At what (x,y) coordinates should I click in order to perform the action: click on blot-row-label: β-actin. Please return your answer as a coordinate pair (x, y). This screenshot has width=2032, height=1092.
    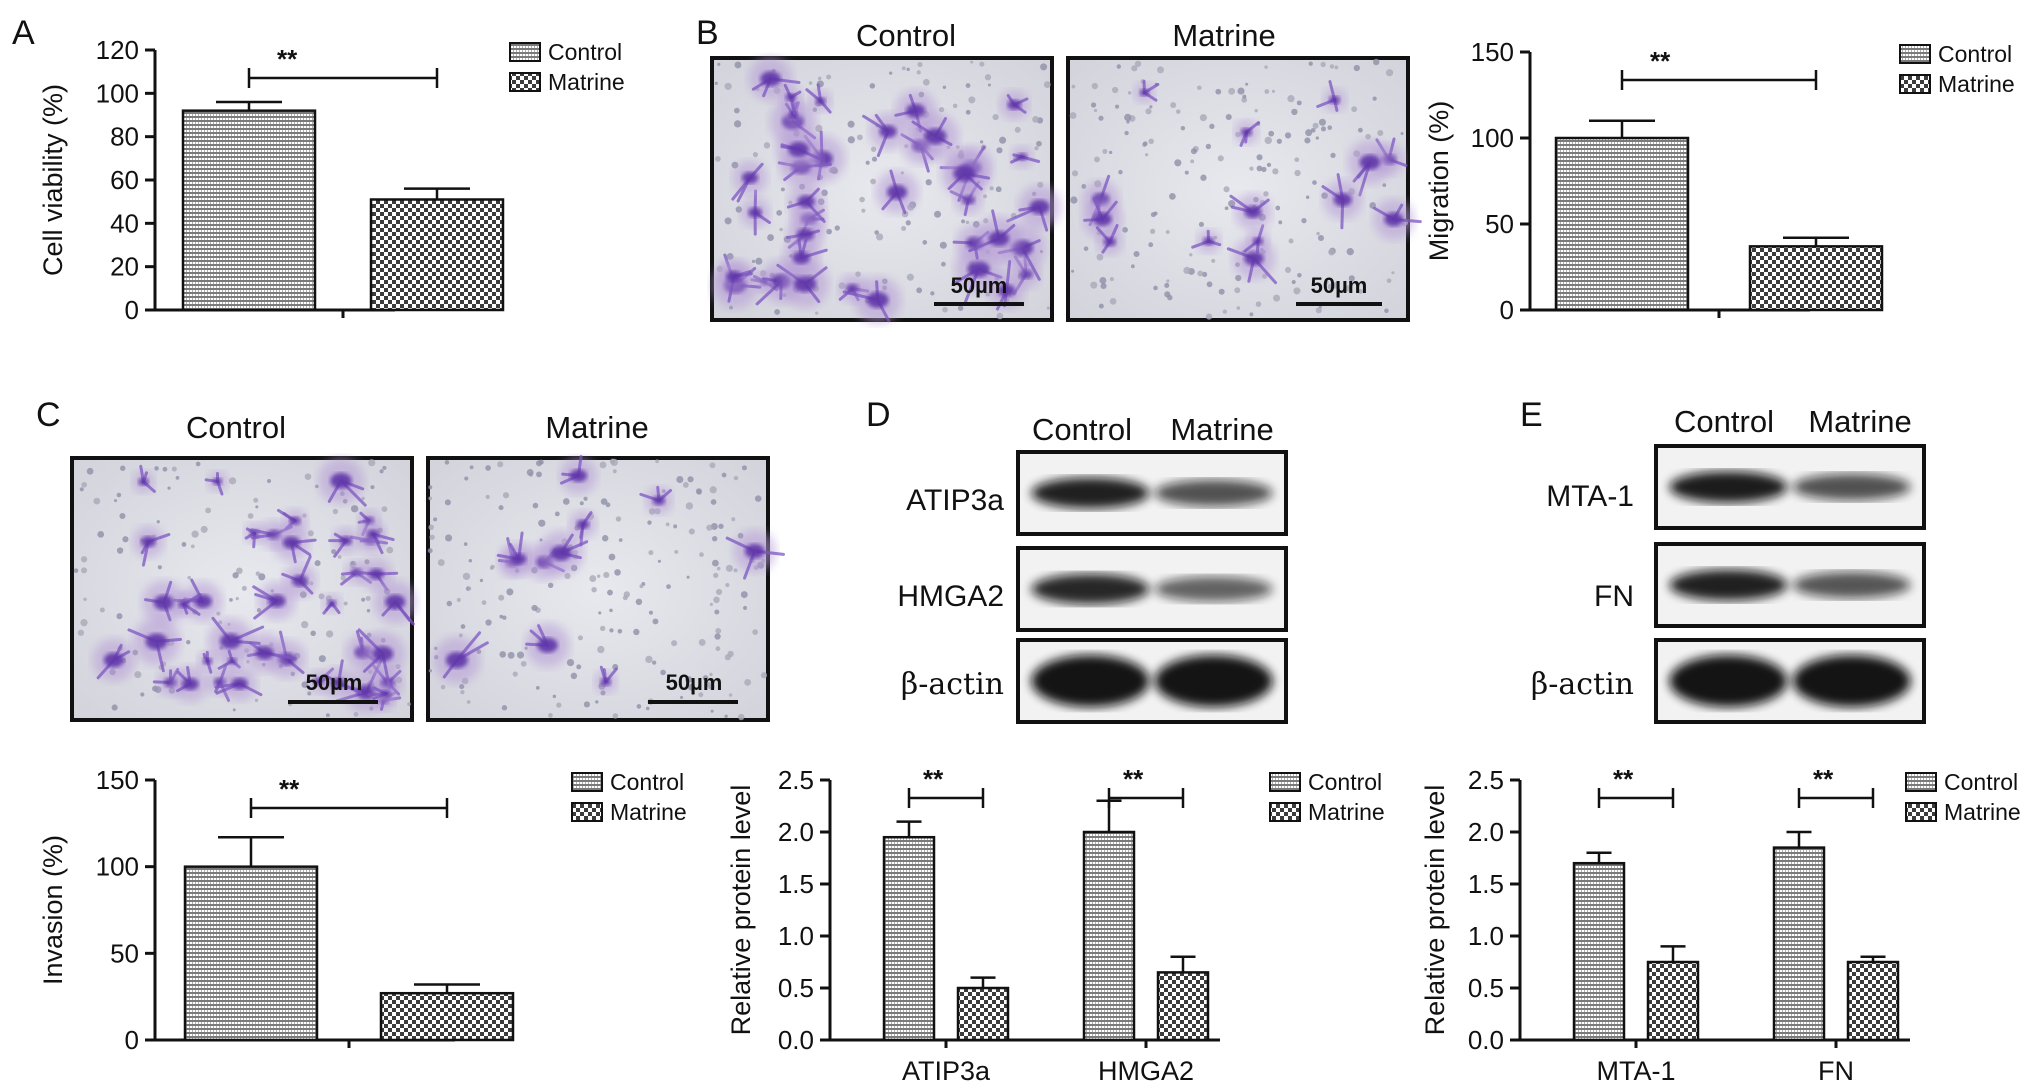
    Looking at the image, I should click on (1582, 684).